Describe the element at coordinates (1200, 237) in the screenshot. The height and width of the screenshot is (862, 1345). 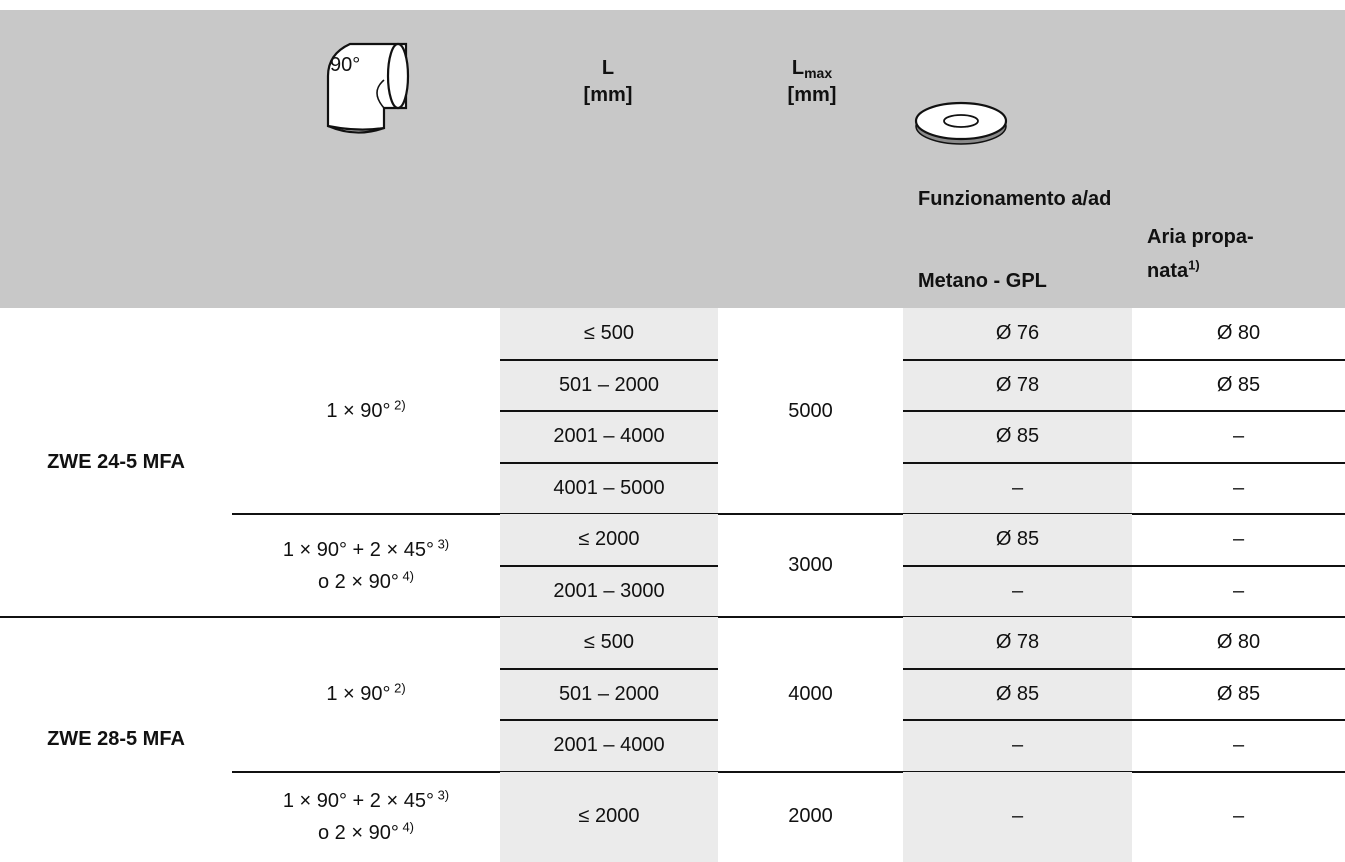
I see `aria-propanata-line1: Aria propa-` at that location.